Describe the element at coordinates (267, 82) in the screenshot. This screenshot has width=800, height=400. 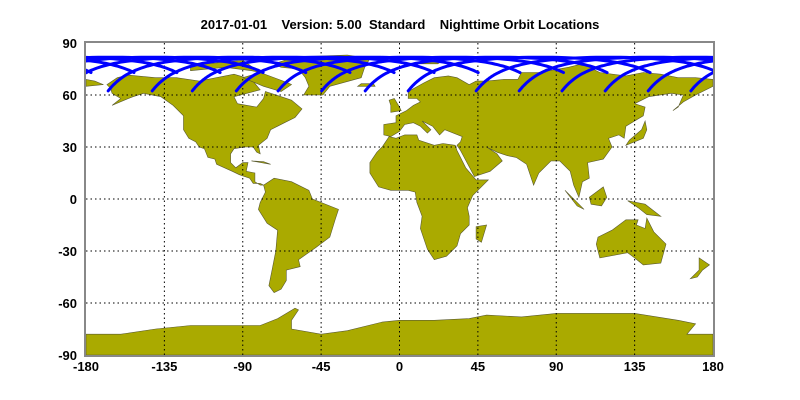
I see `landmass-baffin` at that location.